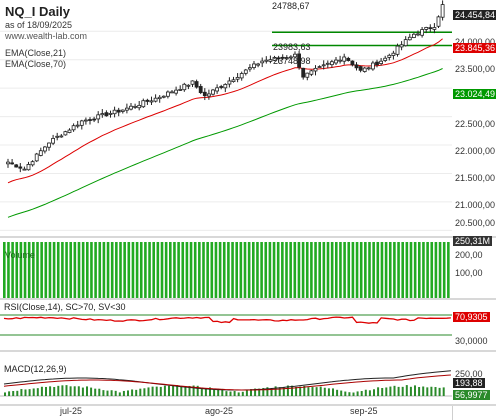 The image size is (496, 420). What do you see at coordinates (248, 268) in the screenshot?
I see `volume-pane` at bounding box center [248, 268].